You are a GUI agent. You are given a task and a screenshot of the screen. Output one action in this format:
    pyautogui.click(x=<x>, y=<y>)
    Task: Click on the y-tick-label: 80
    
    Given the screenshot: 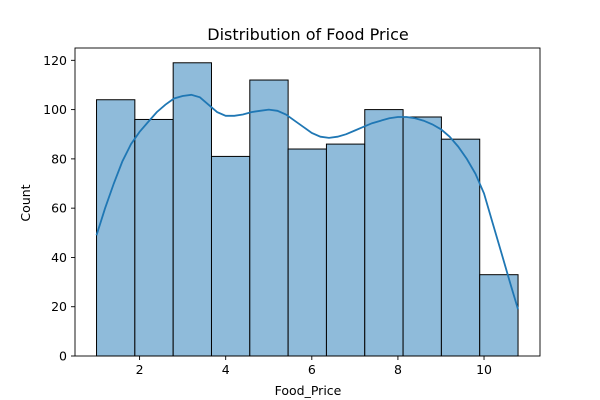 What is the action you would take?
    pyautogui.click(x=59, y=158)
    